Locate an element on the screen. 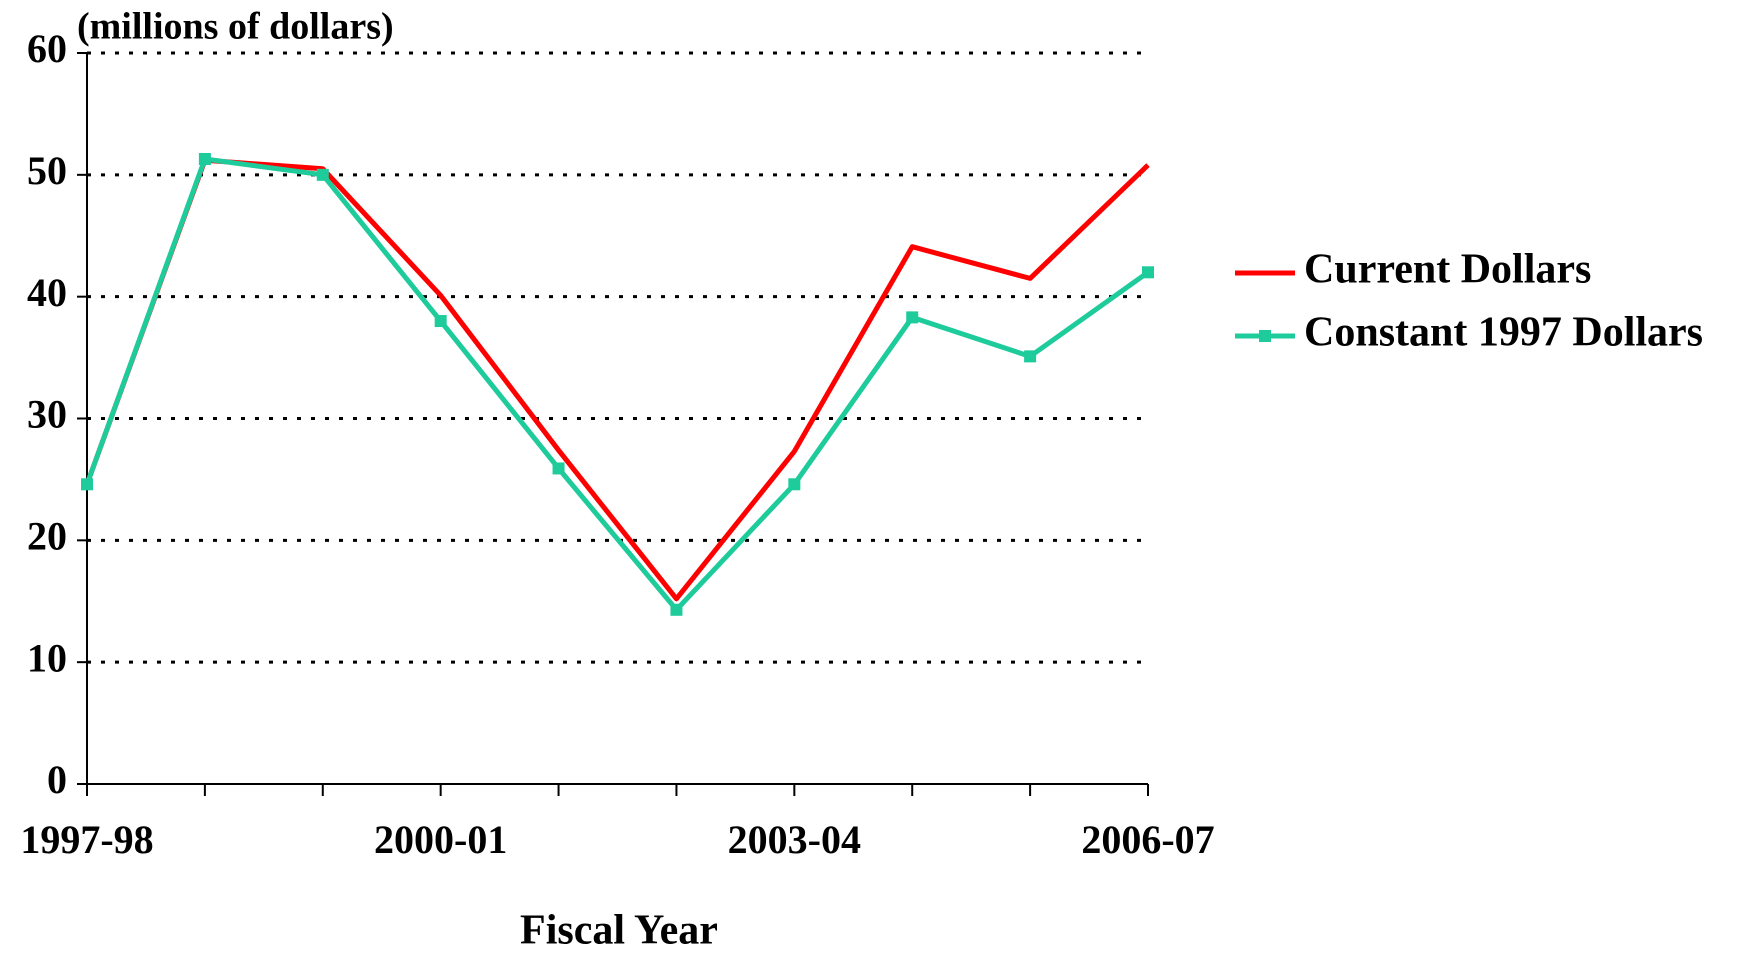 This screenshot has width=1764, height=953. y-tick-label: 20 is located at coordinates (47, 536).